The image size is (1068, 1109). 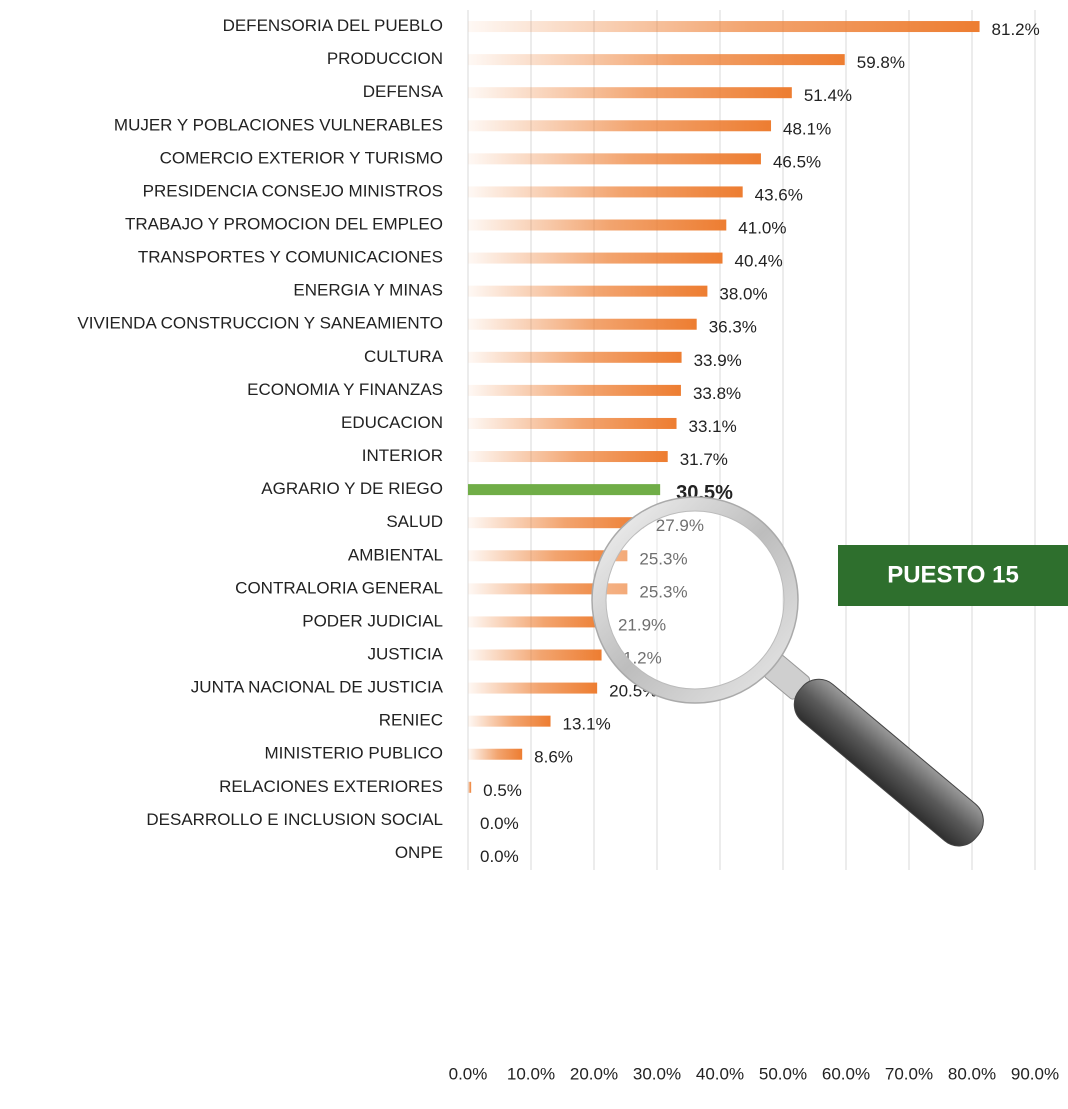 What do you see at coordinates (909, 1073) in the screenshot?
I see `x-tick-label: 70.0%` at bounding box center [909, 1073].